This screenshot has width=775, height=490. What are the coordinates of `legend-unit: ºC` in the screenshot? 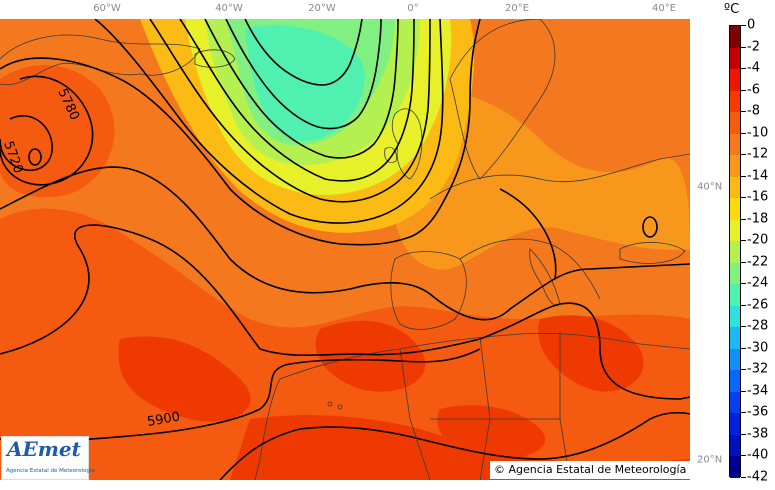 It's located at (732, 9).